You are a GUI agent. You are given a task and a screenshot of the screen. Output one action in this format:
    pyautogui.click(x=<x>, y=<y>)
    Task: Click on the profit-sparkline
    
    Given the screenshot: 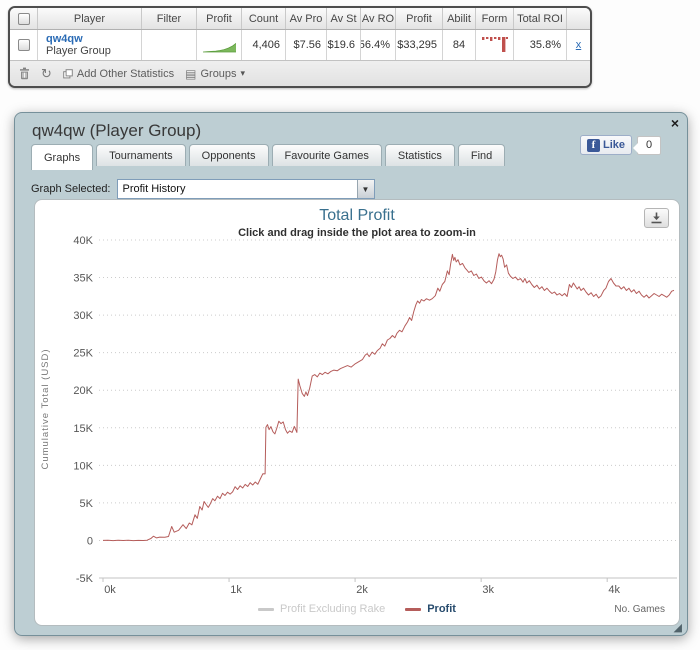 What is the action you would take?
    pyautogui.click(x=219, y=47)
    